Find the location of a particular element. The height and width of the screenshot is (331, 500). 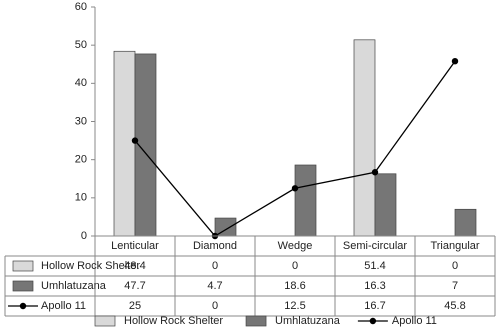

table-value: 4.7 is located at coordinates (214, 286).